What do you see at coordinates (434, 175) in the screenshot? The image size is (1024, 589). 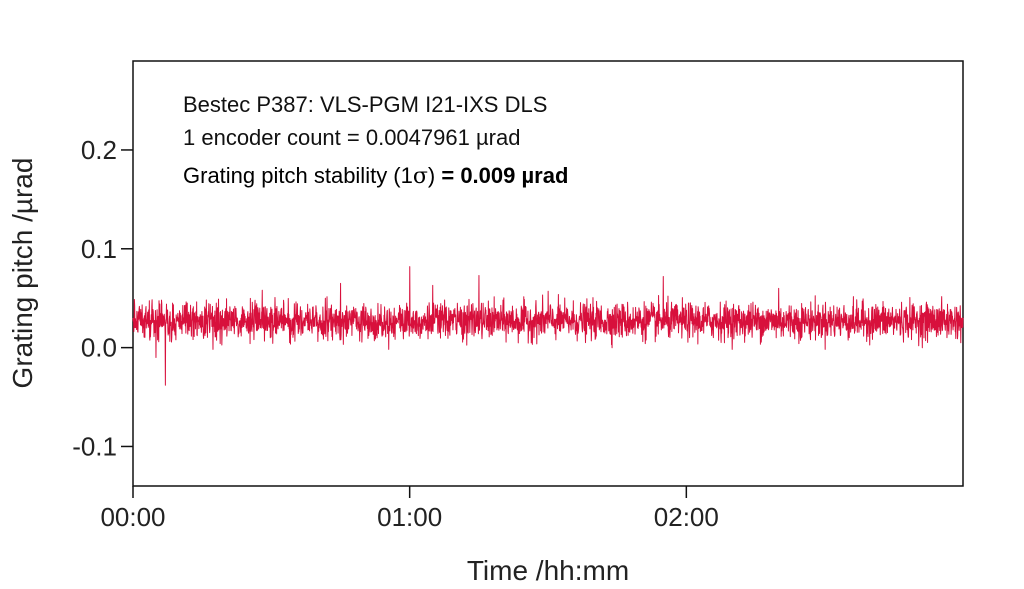 I see `annotation-stability-close: )` at bounding box center [434, 175].